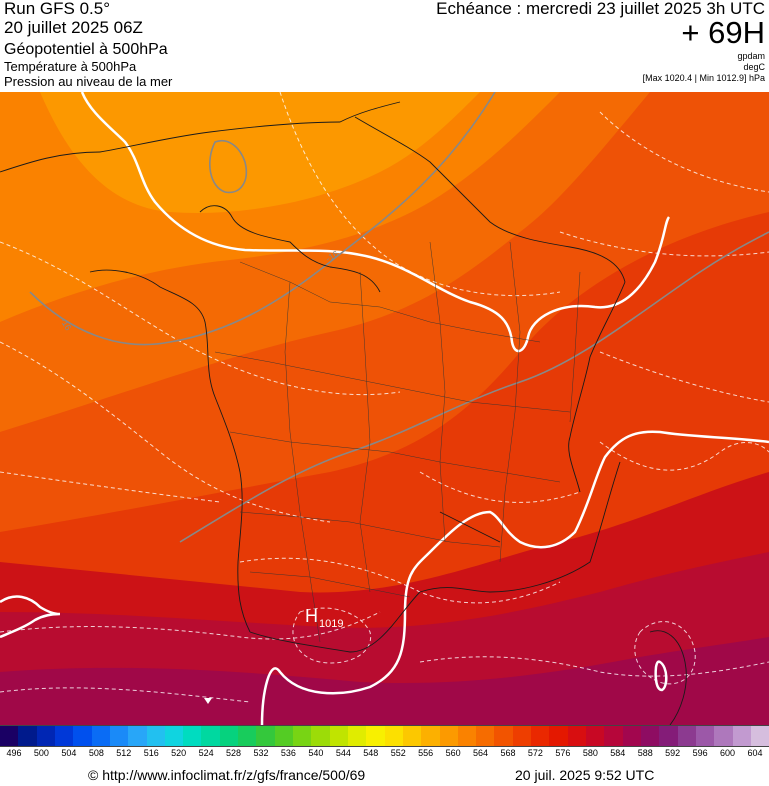 The width and height of the screenshot is (769, 786). I want to click on scale-label: 508, so click(96, 753).